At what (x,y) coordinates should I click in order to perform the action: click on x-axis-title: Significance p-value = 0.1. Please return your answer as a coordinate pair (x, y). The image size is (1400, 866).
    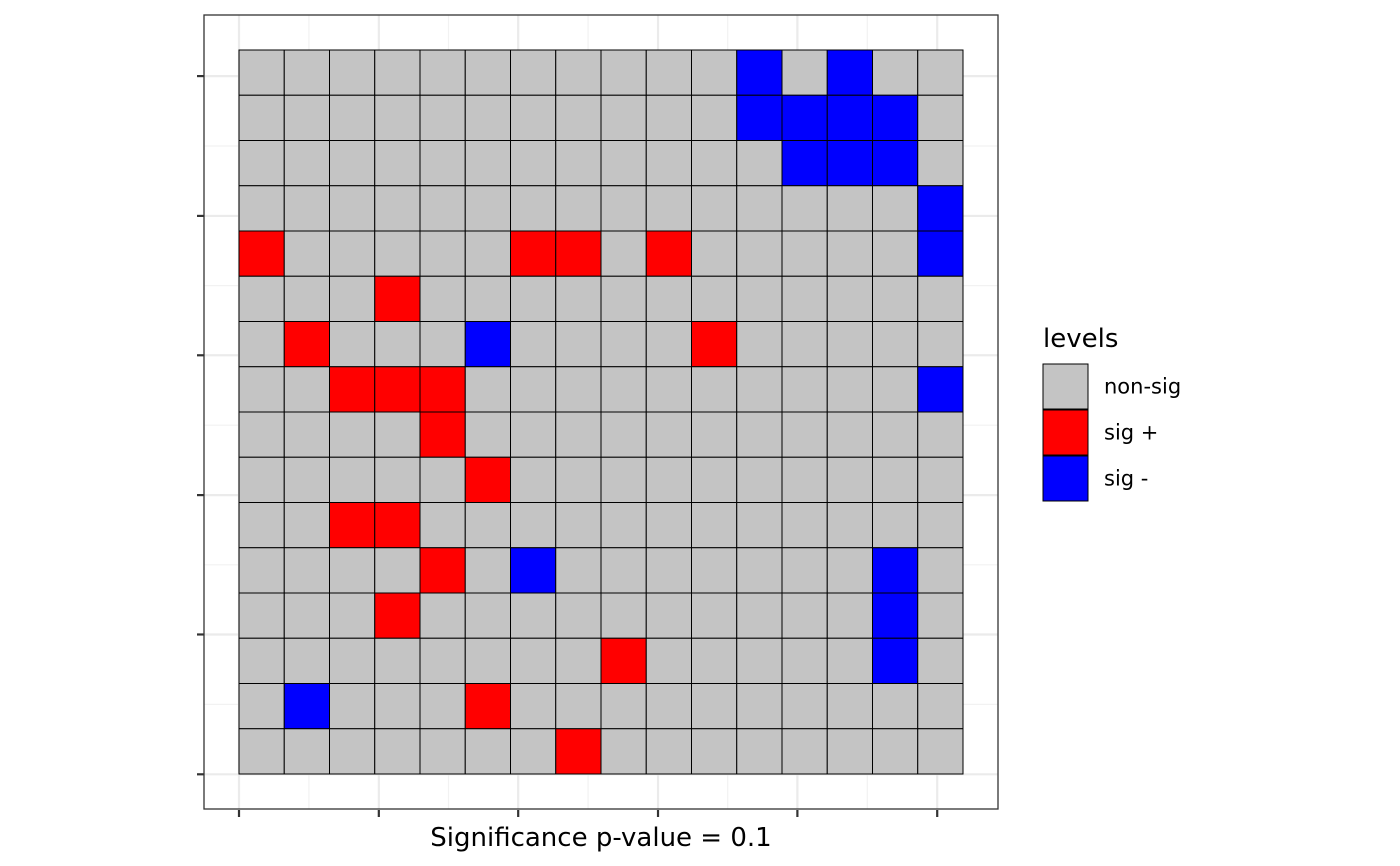
    Looking at the image, I should click on (600, 838).